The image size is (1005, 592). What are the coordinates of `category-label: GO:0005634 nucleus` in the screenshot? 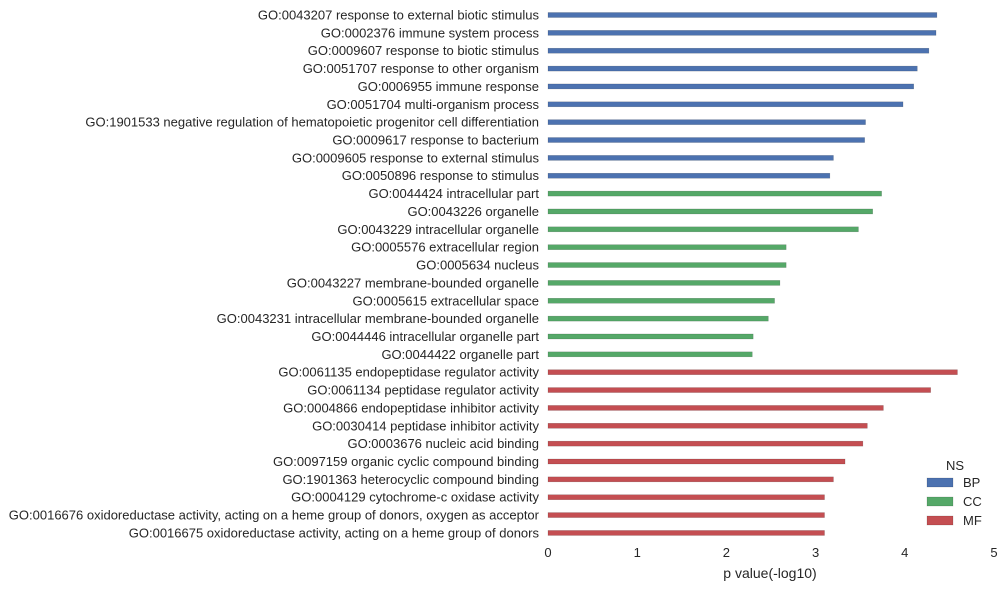 It's located at (477, 265).